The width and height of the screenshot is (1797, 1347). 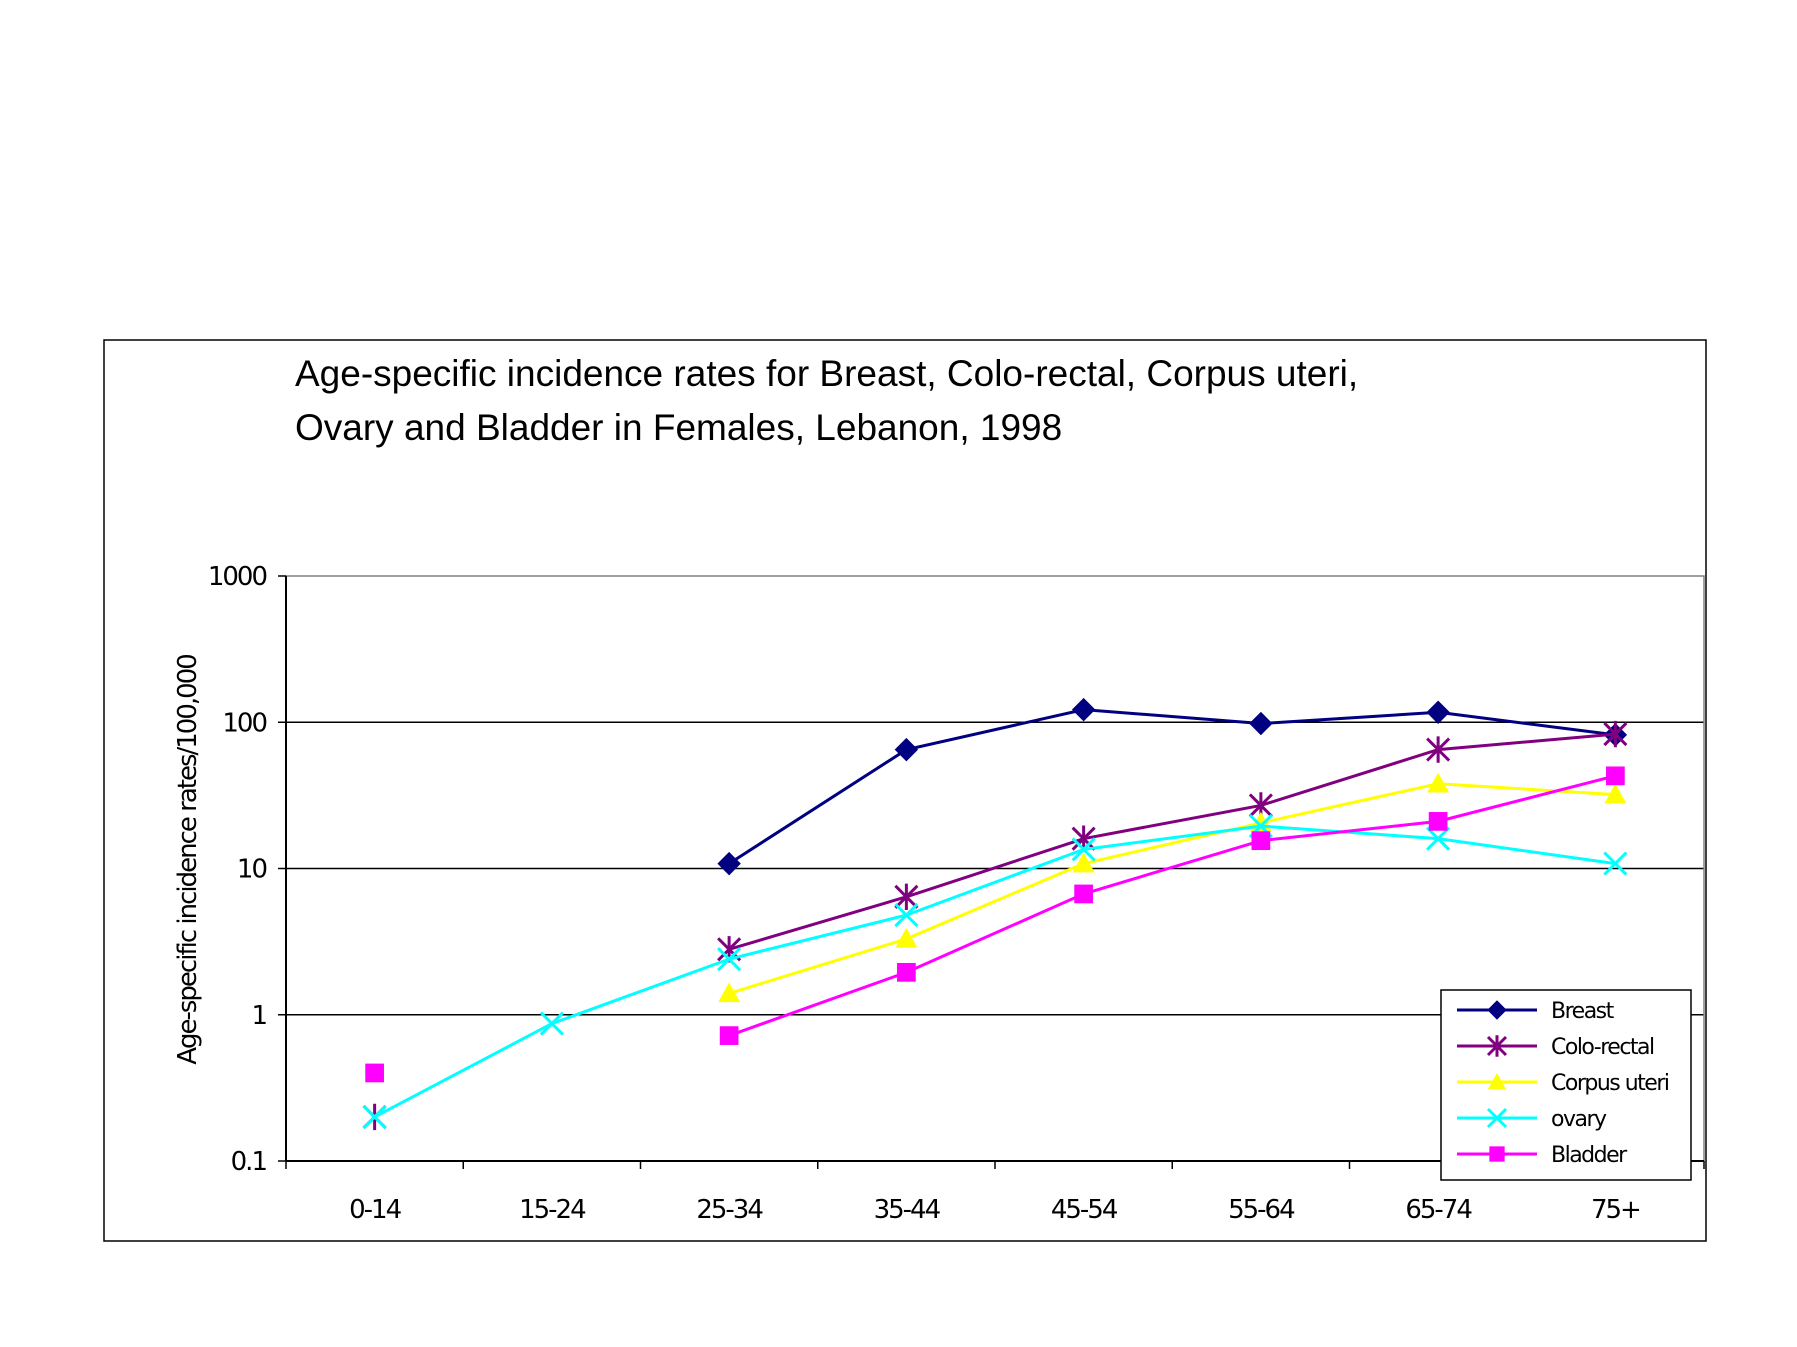 I want to click on legend-label: ovary, so click(x=1579, y=1119).